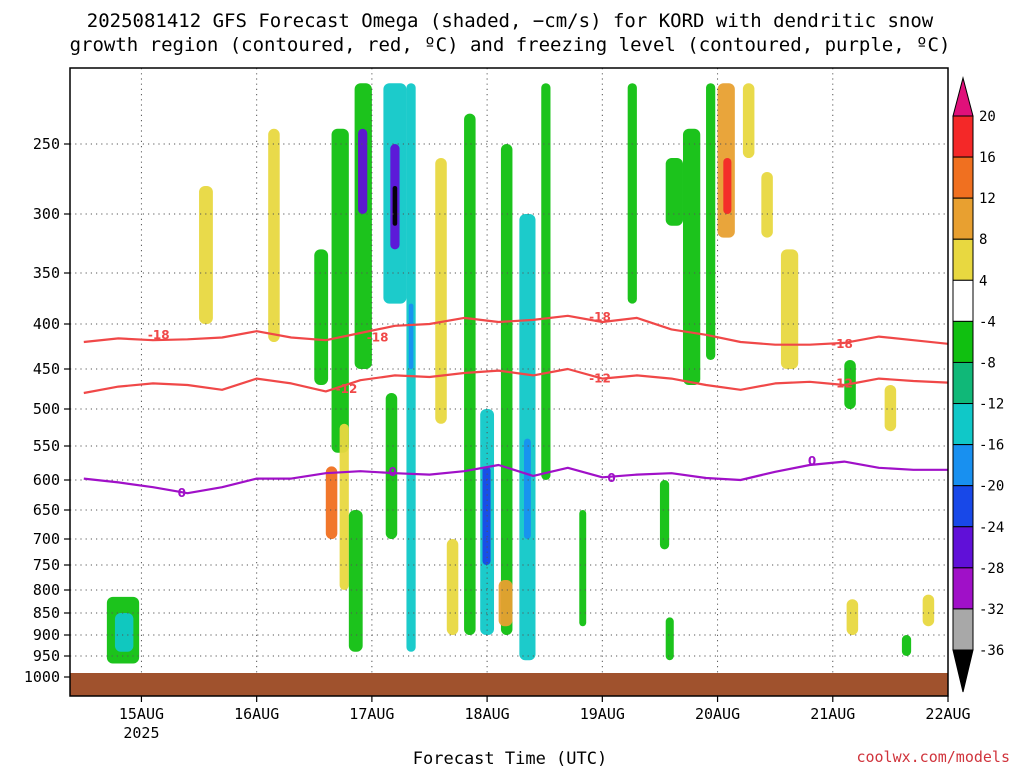  I want to click on x-tick-label: 15AUG, so click(141, 714).